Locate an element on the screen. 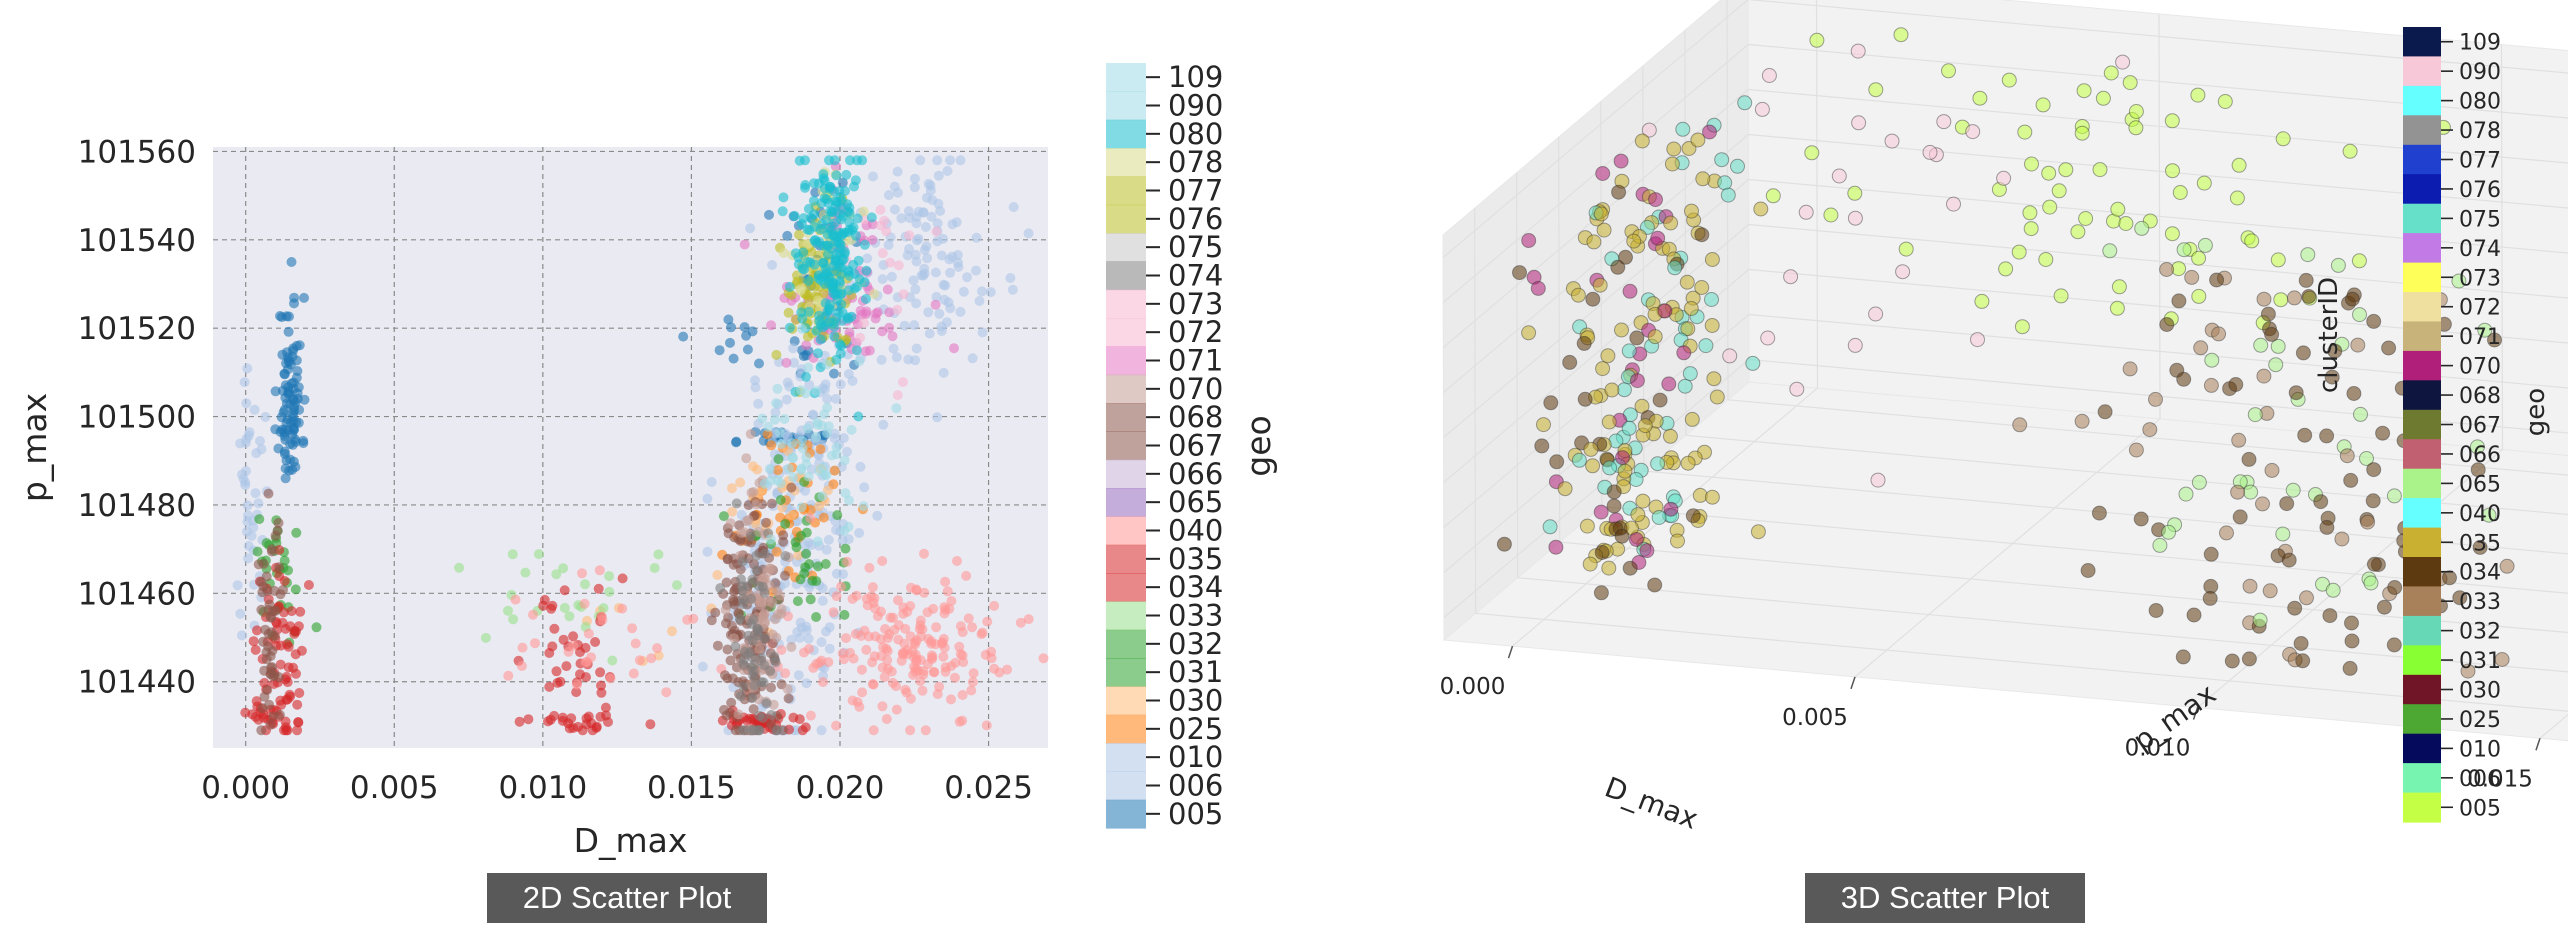 This screenshot has width=2568, height=938. colorbar-tick-label: 035 is located at coordinates (1195, 559).